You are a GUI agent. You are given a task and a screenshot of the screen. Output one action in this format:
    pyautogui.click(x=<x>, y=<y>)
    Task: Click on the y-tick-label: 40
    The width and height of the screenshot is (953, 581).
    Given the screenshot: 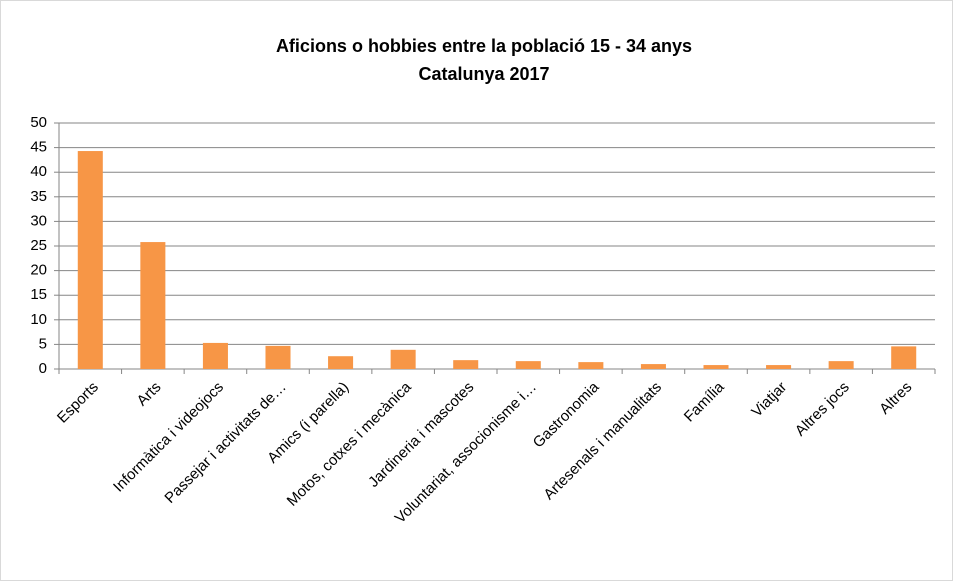 What is the action you would take?
    pyautogui.click(x=38, y=171)
    